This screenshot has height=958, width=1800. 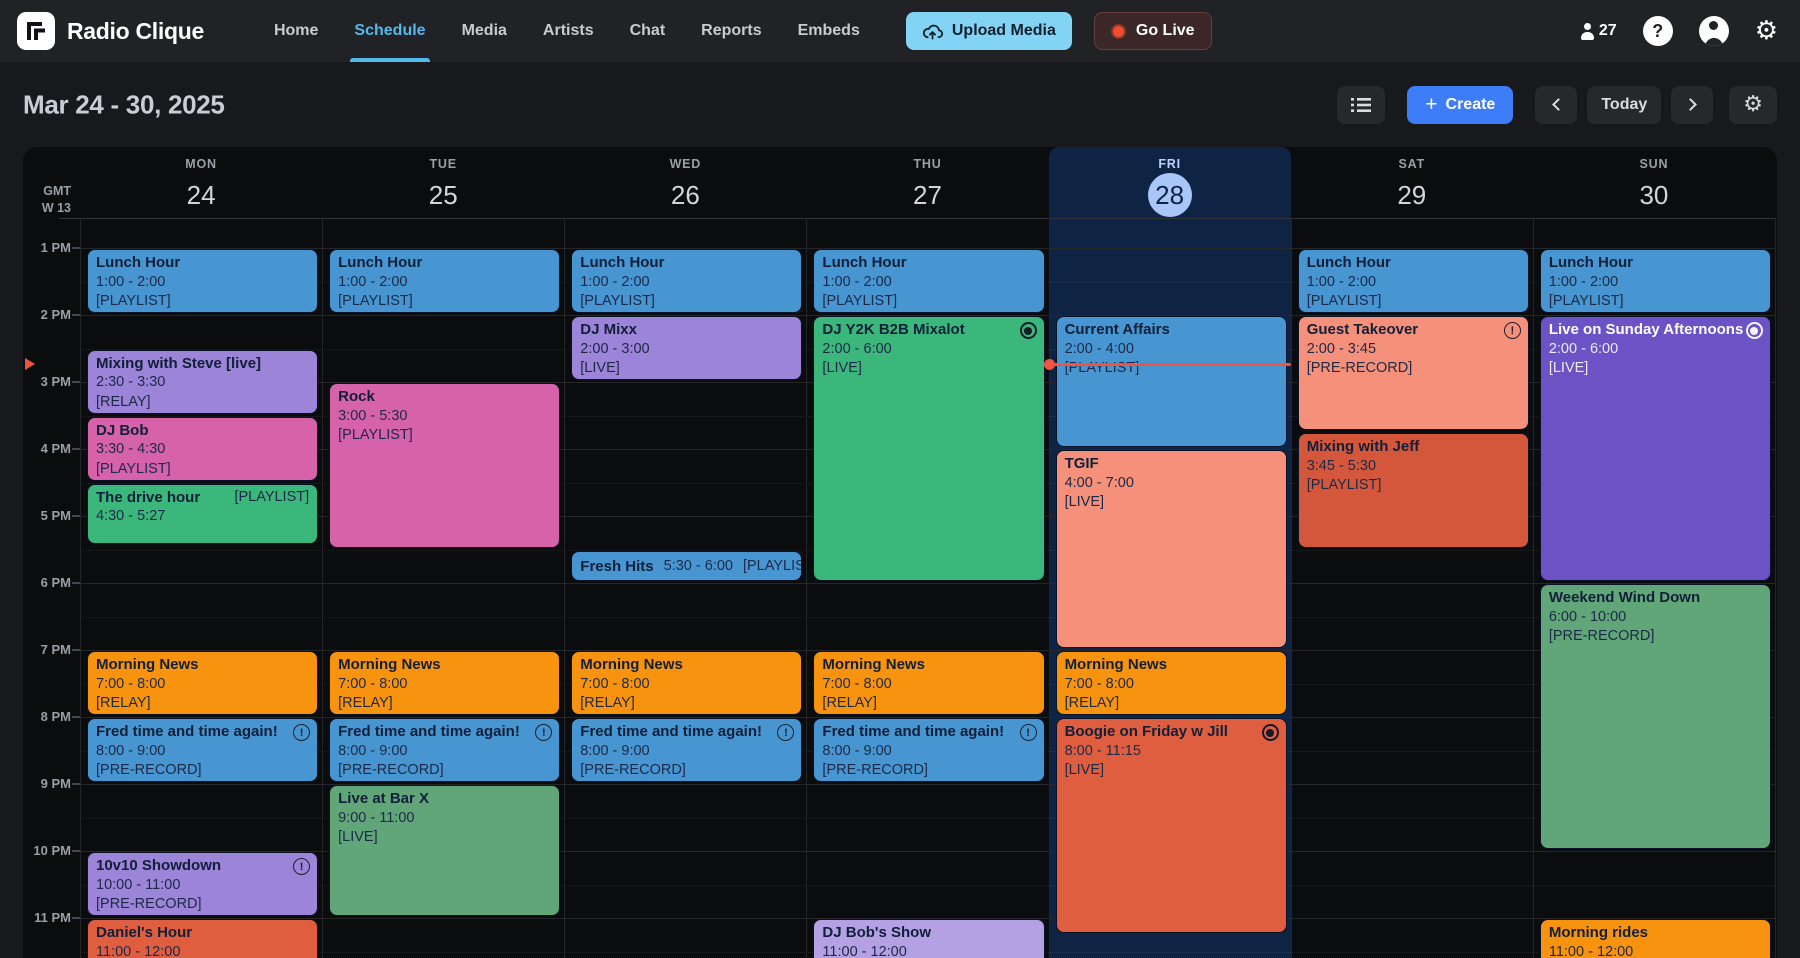 I want to click on day-header-thu: THU 27, so click(x=927, y=182).